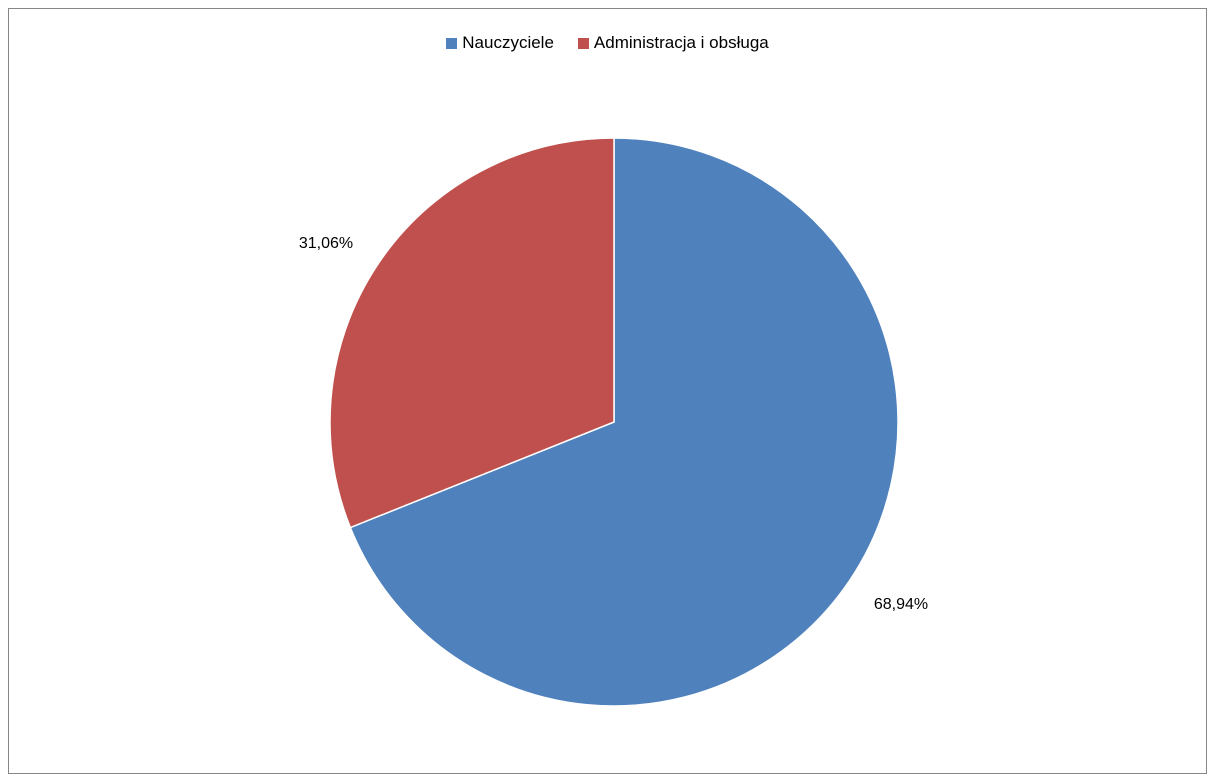 This screenshot has height=776, width=1216. What do you see at coordinates (901, 604) in the screenshot?
I see `data-label-nauczyciele: 68,94%` at bounding box center [901, 604].